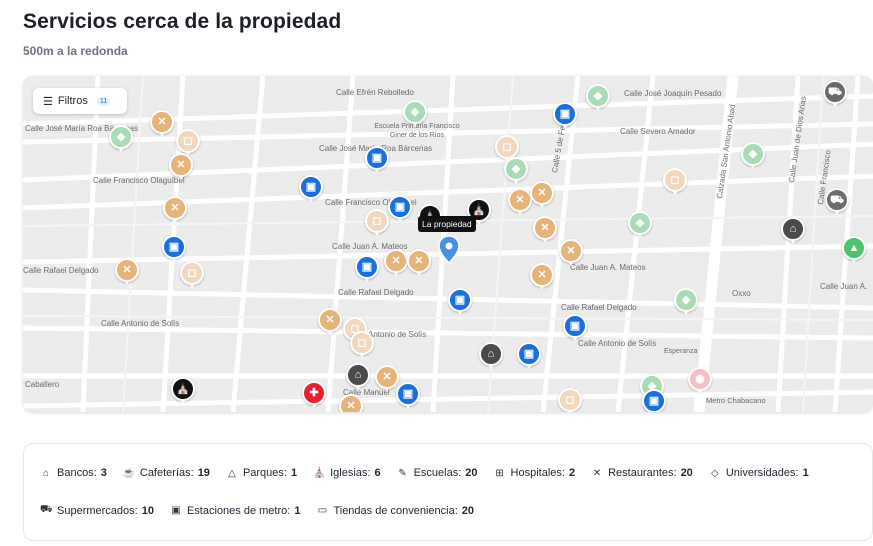  I want to click on coffee-icon: ◻, so click(675, 179).